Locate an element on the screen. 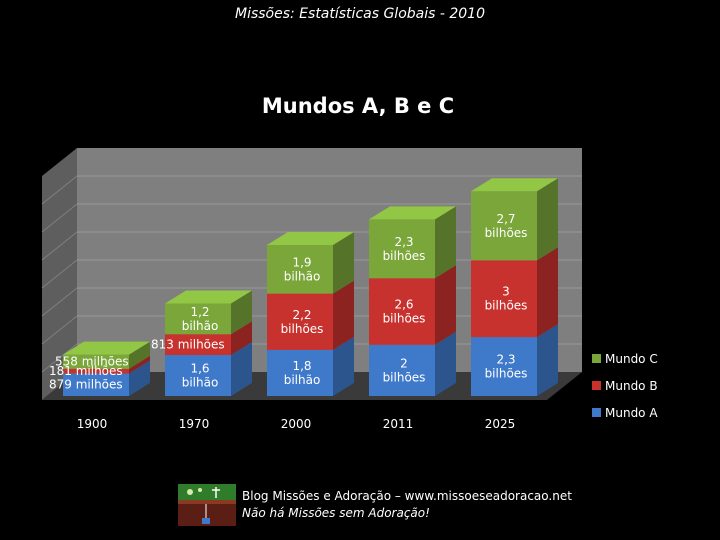 The image size is (720, 540). bar-mundo-a-2000 is located at coordinates (310, 366).